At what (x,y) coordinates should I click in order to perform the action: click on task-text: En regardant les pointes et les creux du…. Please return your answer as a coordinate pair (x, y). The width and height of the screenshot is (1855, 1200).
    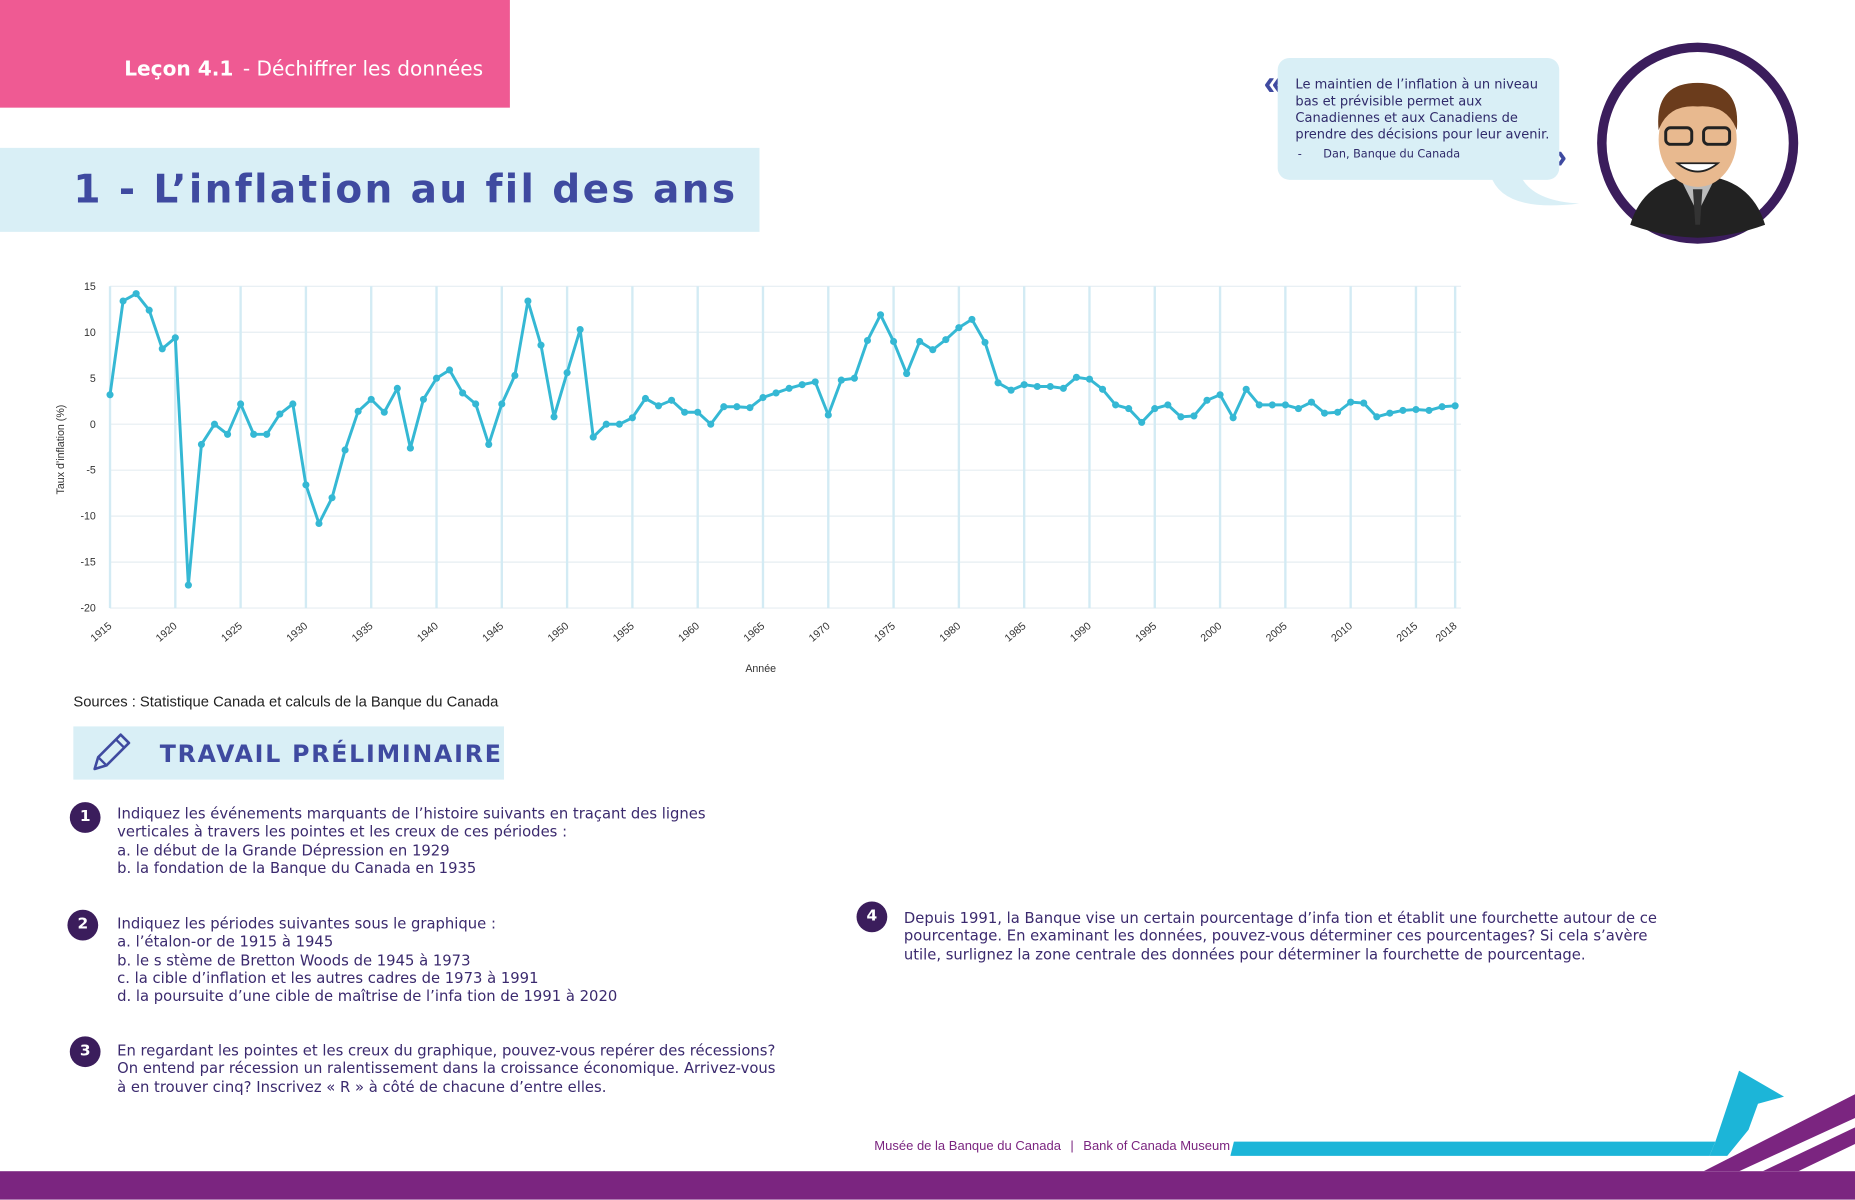
    Looking at the image, I should click on (448, 1068).